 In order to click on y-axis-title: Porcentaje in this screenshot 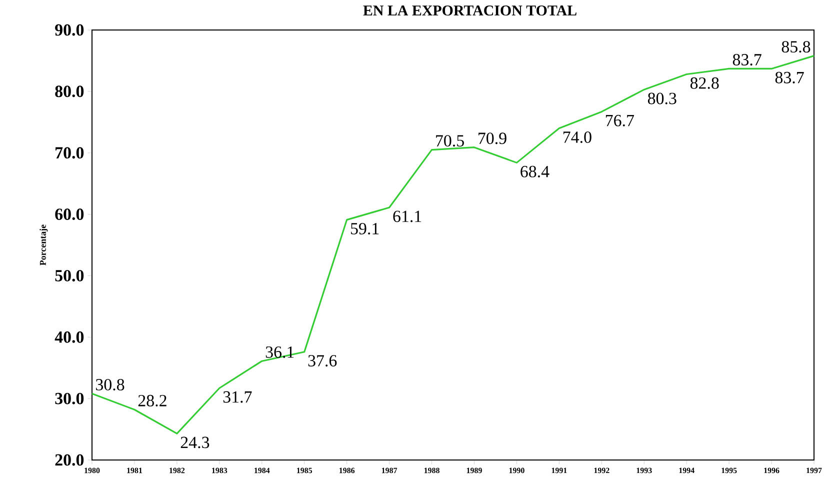, I will do `click(44, 245)`.